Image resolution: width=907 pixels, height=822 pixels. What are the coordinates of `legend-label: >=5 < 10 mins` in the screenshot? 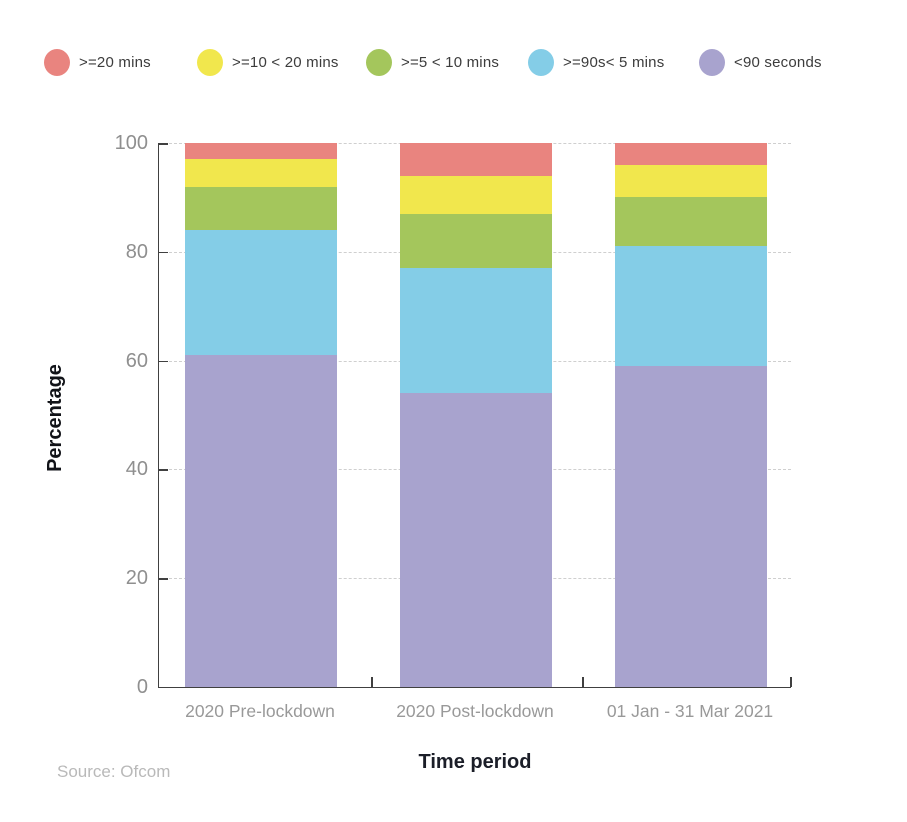 It's located at (450, 62).